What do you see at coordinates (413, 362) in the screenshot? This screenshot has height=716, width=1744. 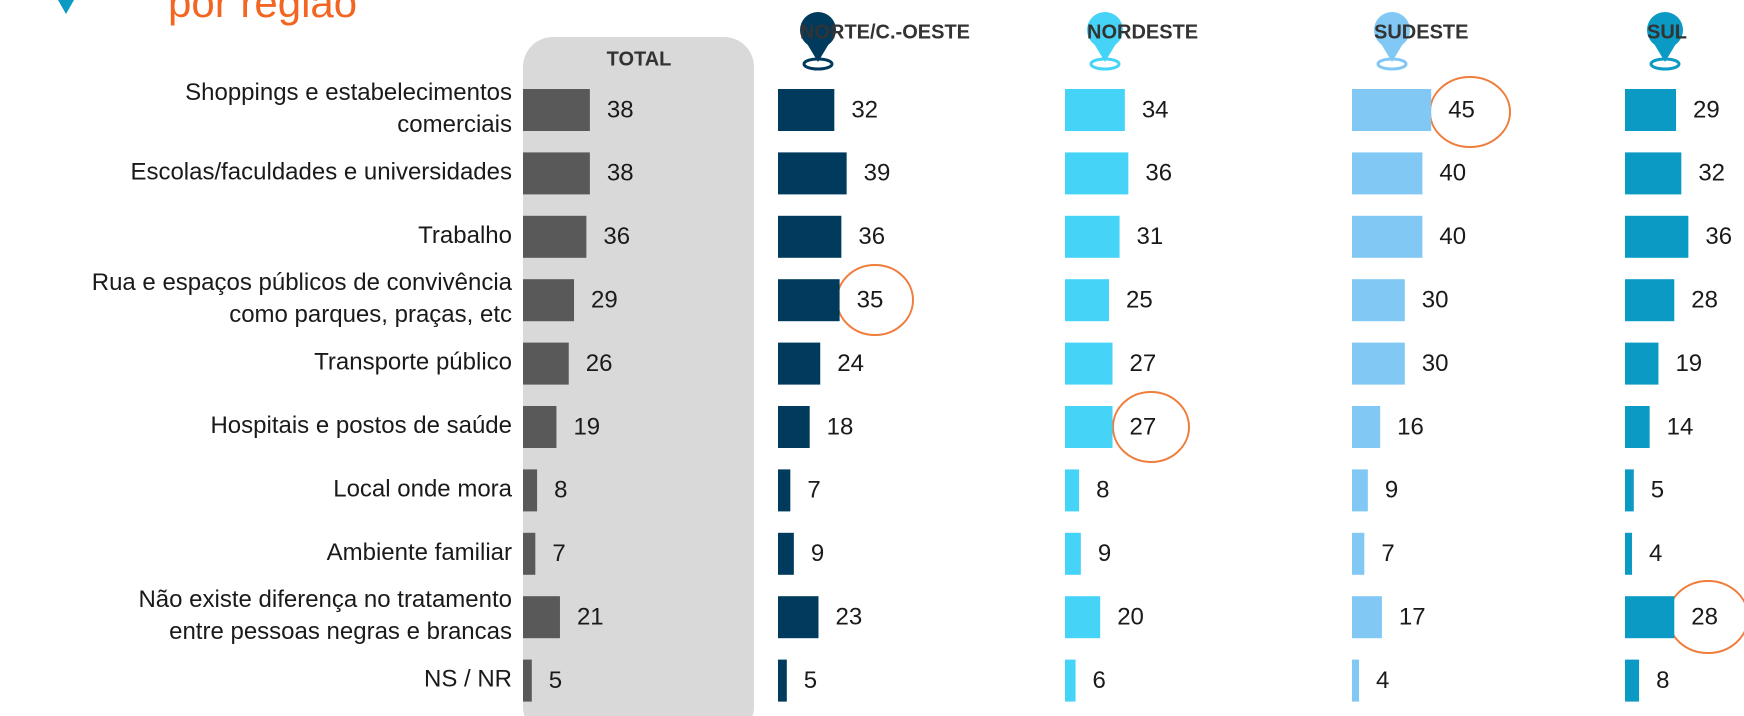 I see `category-label: Transporte público` at bounding box center [413, 362].